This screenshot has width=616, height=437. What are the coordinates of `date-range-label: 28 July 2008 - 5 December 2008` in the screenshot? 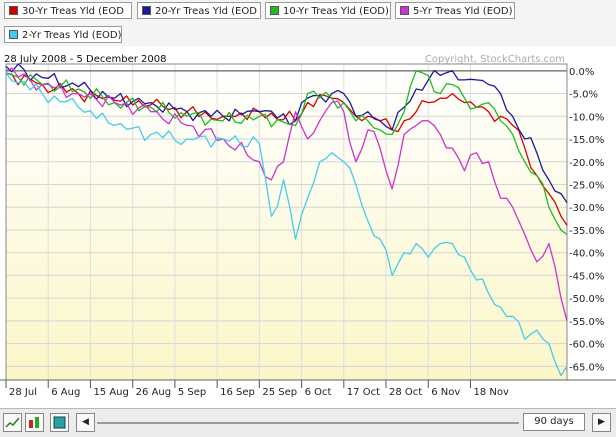 It's located at (85, 59).